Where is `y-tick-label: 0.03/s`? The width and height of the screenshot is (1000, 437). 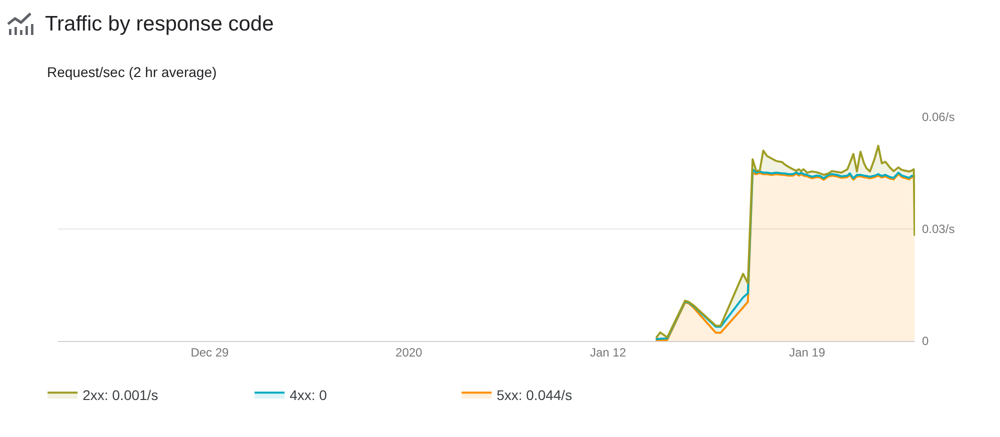
y-tick-label: 0.03/s is located at coordinates (938, 229).